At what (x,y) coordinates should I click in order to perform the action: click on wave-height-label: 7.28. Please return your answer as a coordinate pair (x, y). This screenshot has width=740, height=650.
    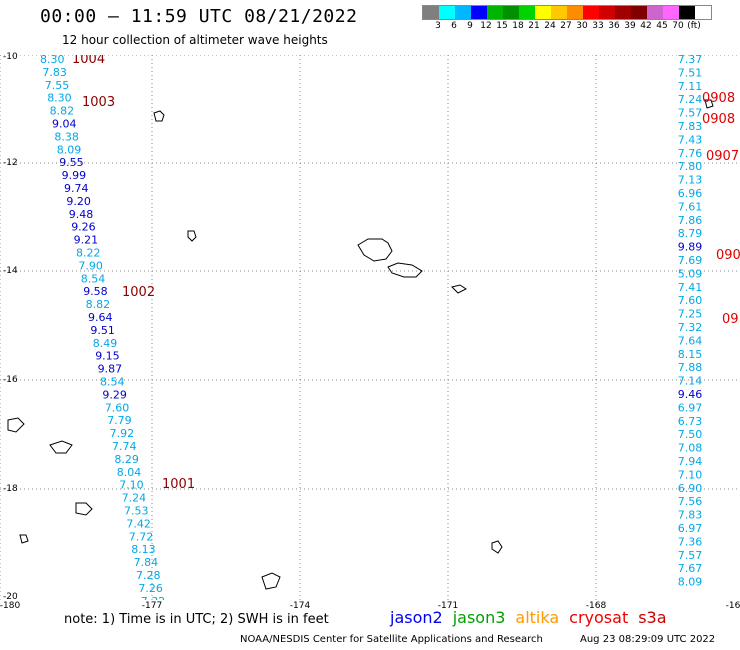
    Looking at the image, I should click on (148, 575).